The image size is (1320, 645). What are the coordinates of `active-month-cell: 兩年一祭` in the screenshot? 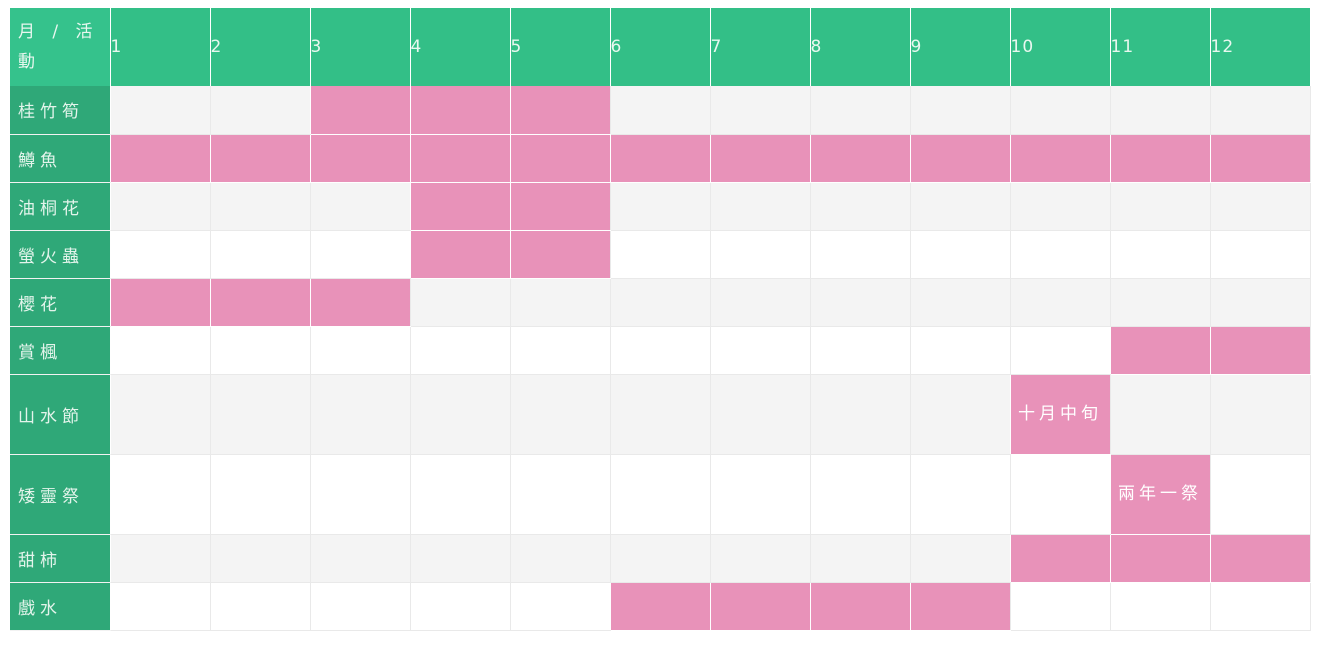 It's located at (1159, 494).